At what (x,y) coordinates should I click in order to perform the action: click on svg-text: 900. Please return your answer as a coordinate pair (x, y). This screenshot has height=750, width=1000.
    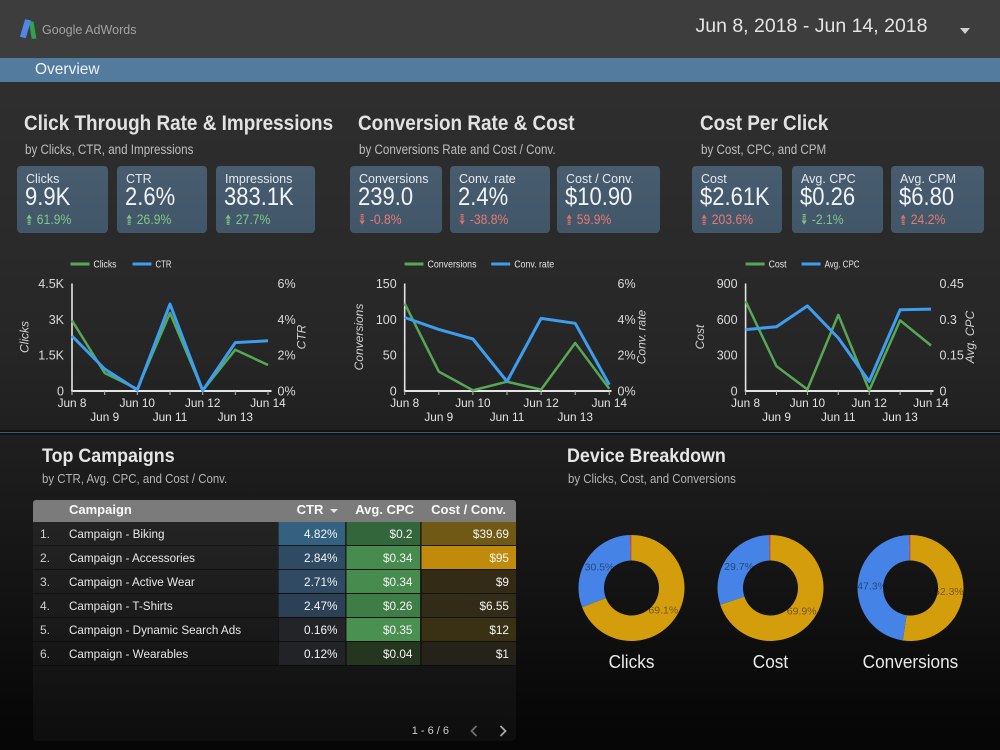
    Looking at the image, I should click on (727, 284).